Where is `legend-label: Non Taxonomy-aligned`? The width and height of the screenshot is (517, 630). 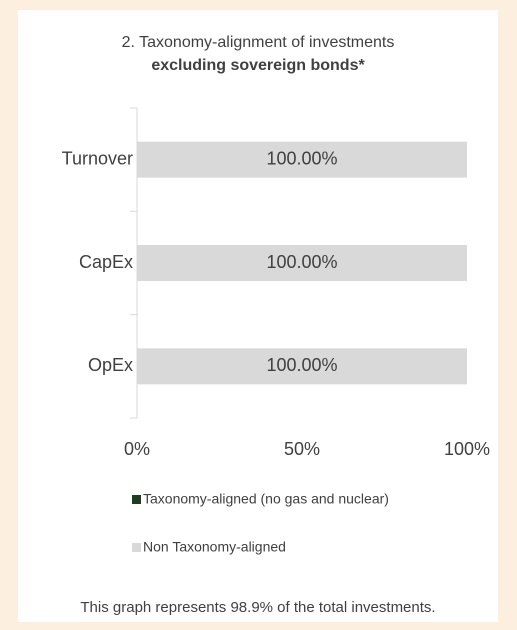
legend-label: Non Taxonomy-aligned is located at coordinates (214, 547).